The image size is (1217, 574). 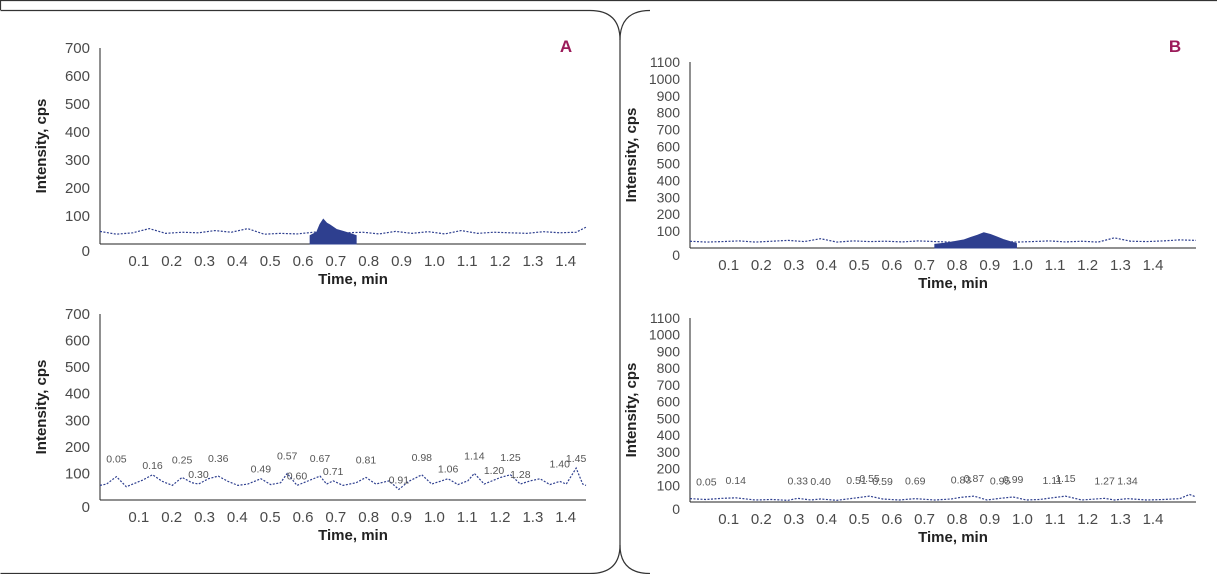 I want to click on peak-label: 0.14, so click(x=735, y=481).